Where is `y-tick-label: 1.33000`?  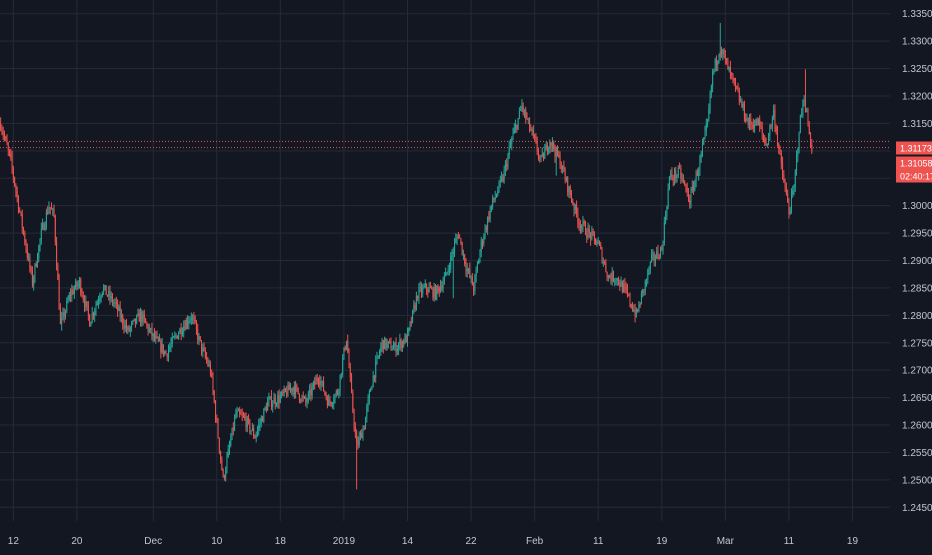
y-tick-label: 1.33000 is located at coordinates (917, 42).